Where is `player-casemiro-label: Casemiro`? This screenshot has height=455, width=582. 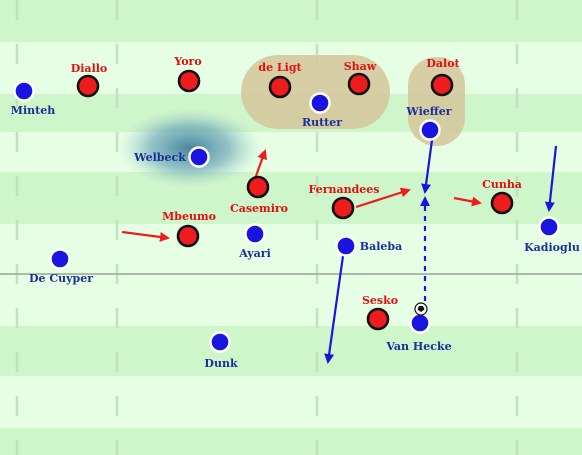 player-casemiro-label: Casemiro is located at coordinates (259, 208).